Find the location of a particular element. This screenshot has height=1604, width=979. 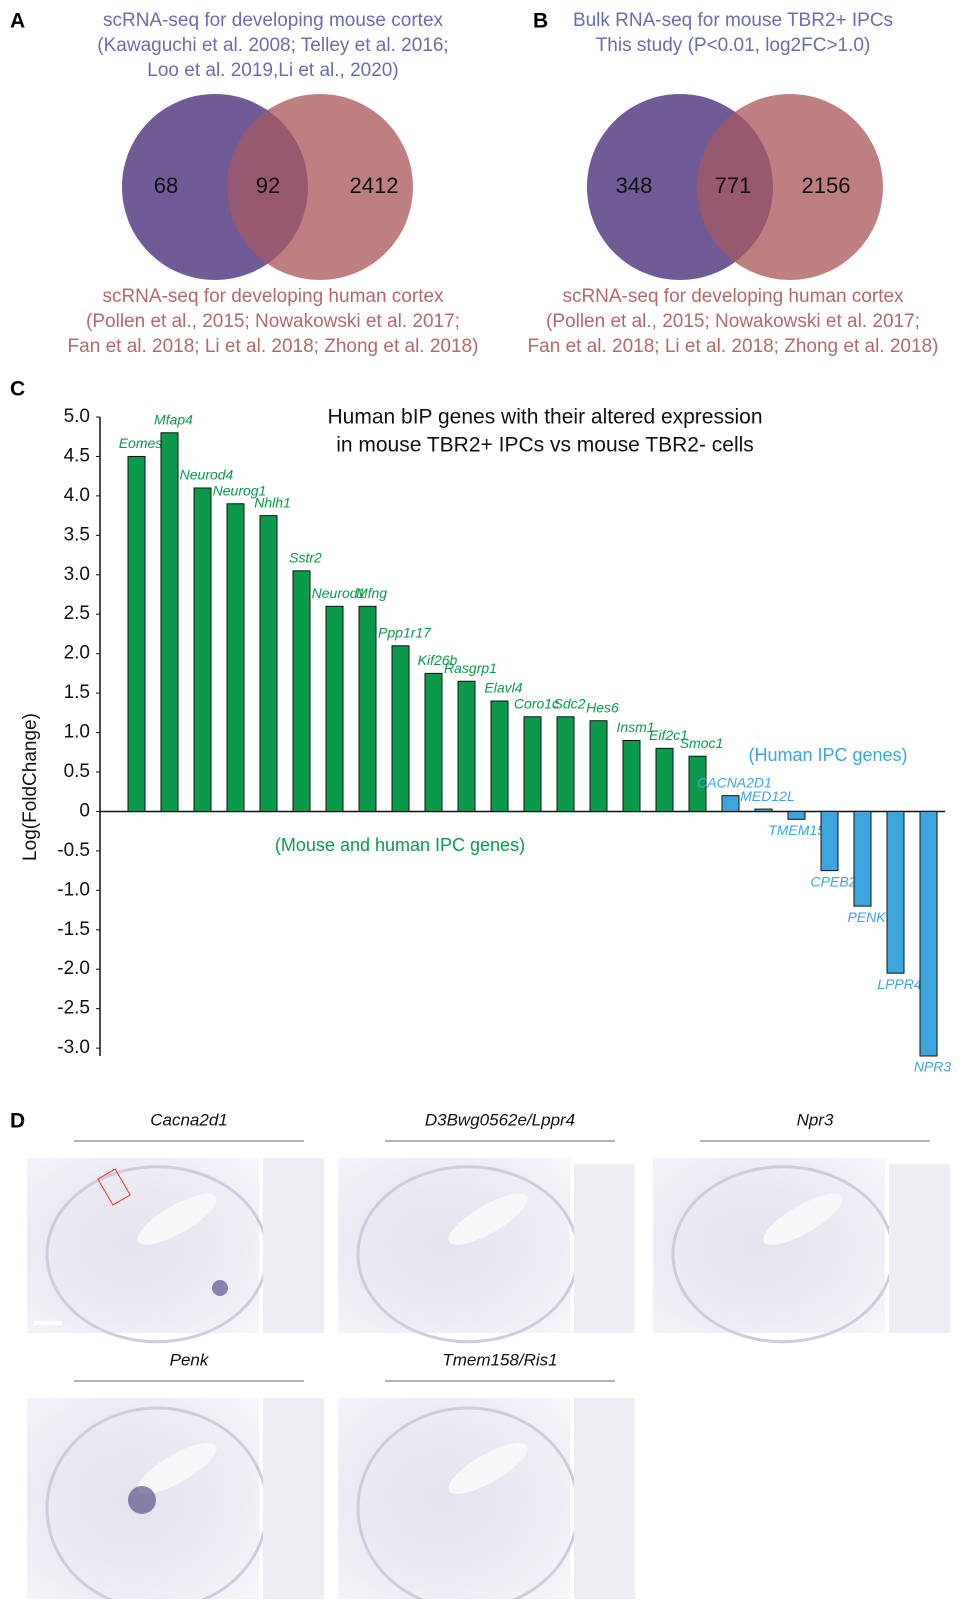

region-box is located at coordinates (114, 1187).